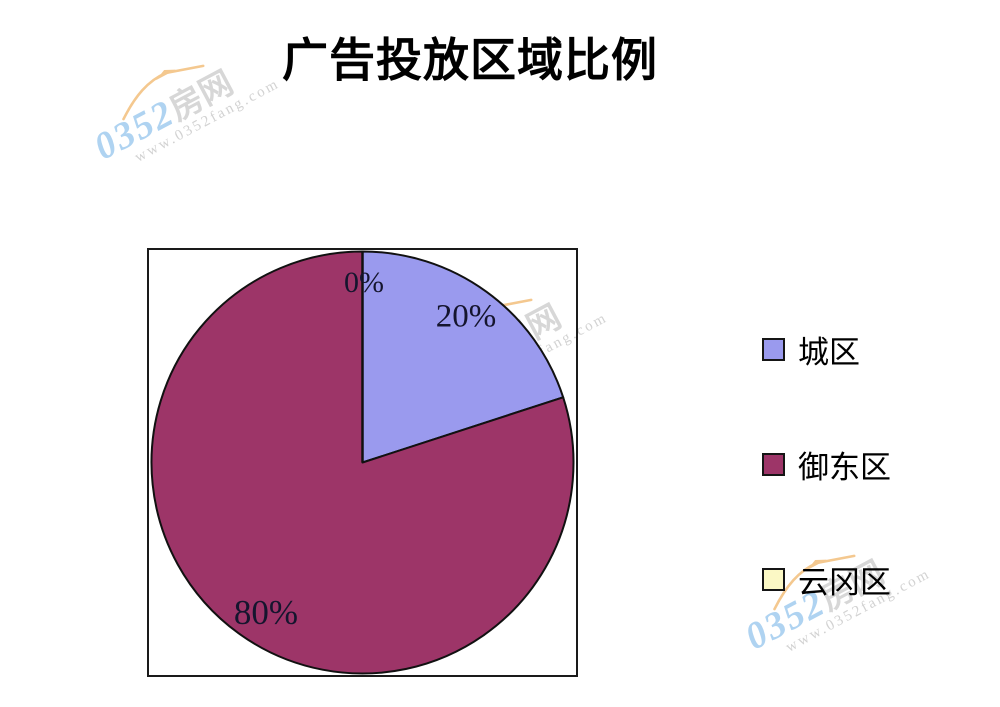 Image resolution: width=1000 pixels, height=707 pixels. What do you see at coordinates (829, 352) in the screenshot?
I see `legend-label-chengqu: 城区` at bounding box center [829, 352].